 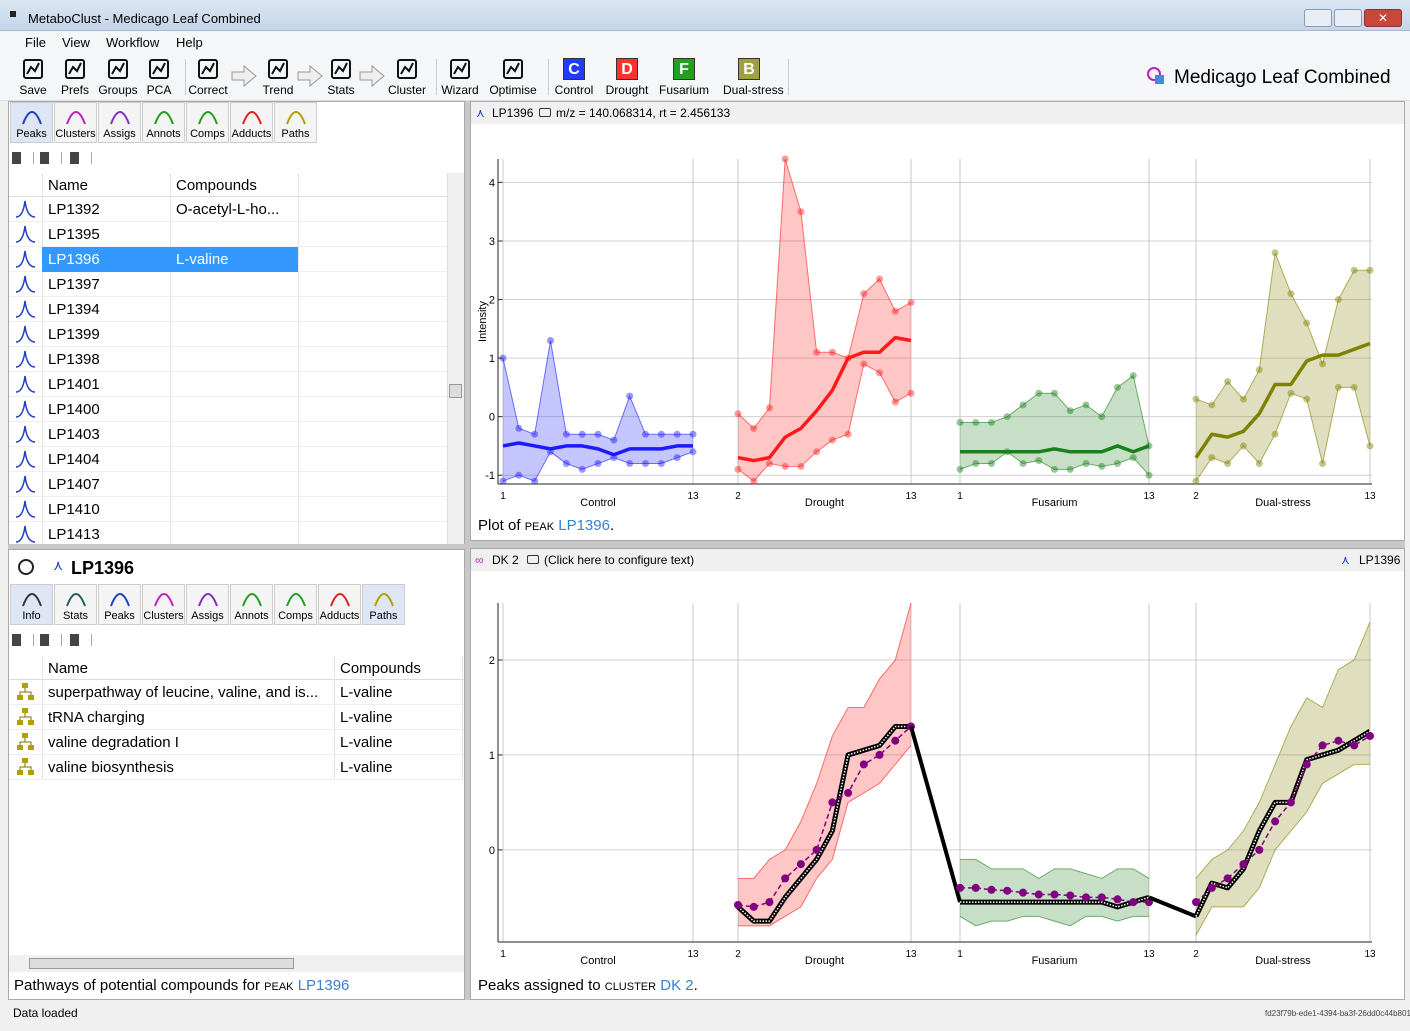 I want to click on table-row: LP1410, so click(x=228, y=509).